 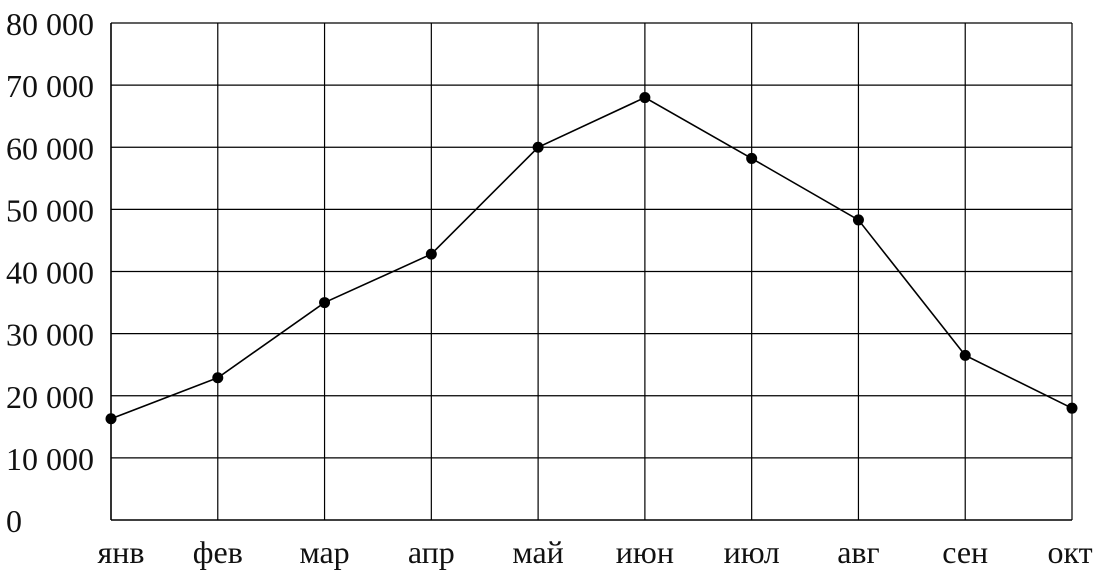 What do you see at coordinates (121, 552) in the screenshot?
I see `x-tick-label: янв` at bounding box center [121, 552].